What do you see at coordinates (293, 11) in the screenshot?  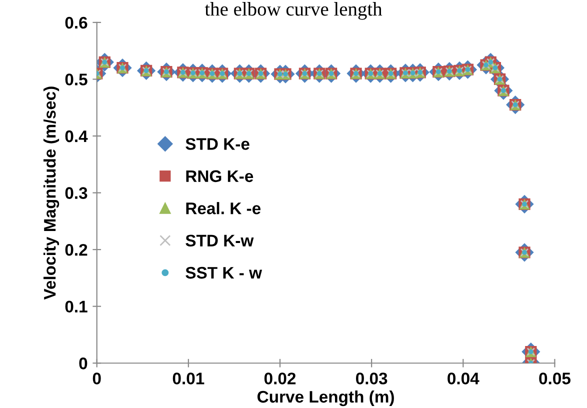 I see `chart-title: the elbow curve length` at bounding box center [293, 11].